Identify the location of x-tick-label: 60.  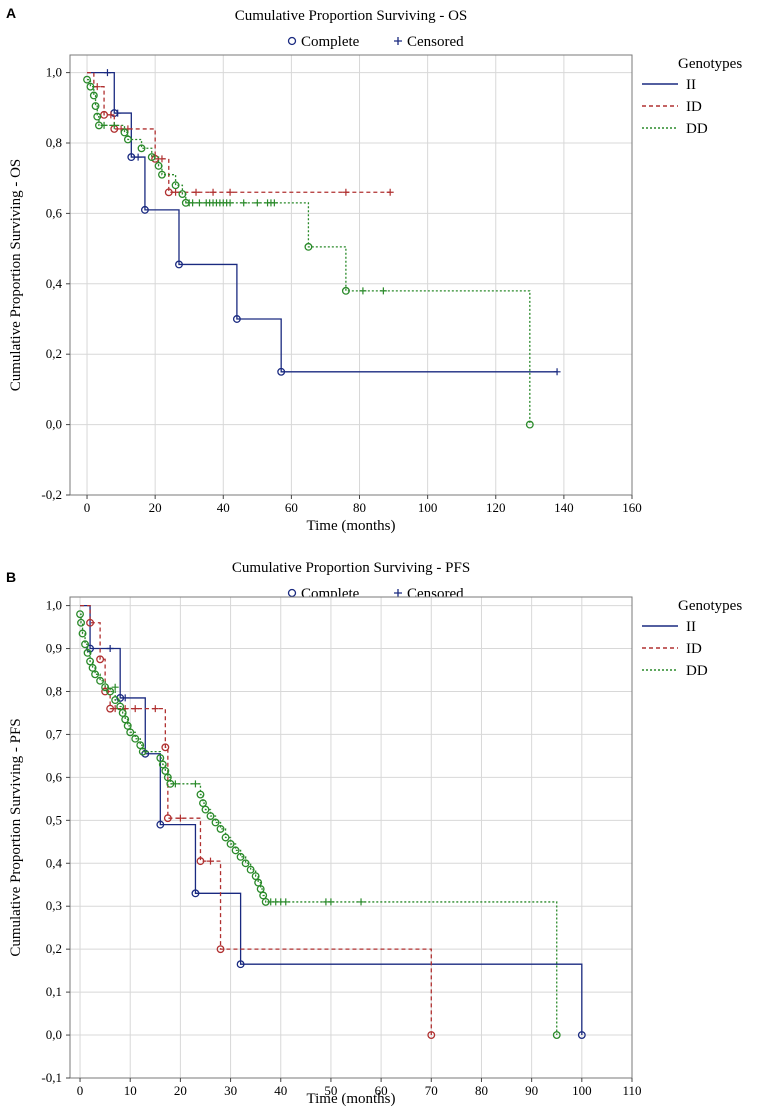
(291, 507).